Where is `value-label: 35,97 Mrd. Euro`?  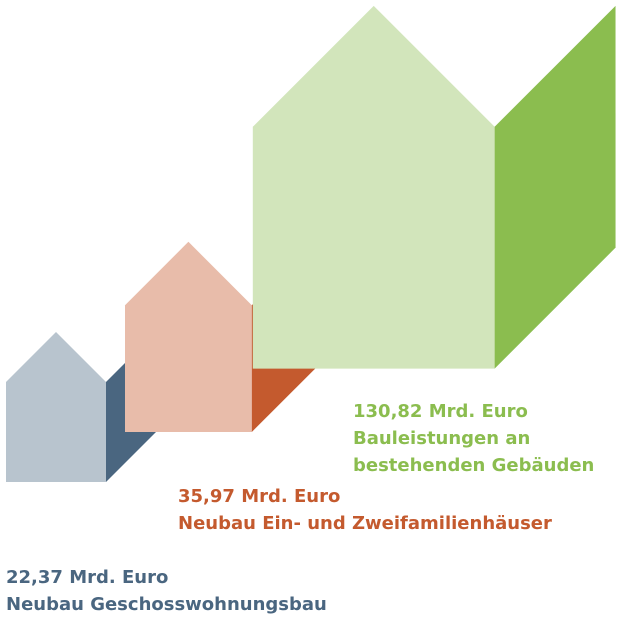 value-label: 35,97 Mrd. Euro is located at coordinates (259, 496).